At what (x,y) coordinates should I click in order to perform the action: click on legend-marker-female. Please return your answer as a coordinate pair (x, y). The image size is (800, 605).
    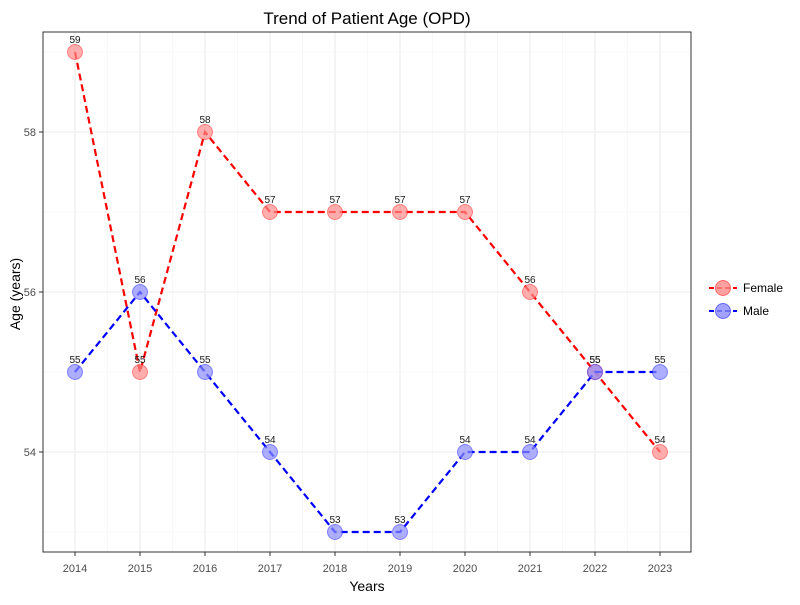
    Looking at the image, I should click on (723, 288).